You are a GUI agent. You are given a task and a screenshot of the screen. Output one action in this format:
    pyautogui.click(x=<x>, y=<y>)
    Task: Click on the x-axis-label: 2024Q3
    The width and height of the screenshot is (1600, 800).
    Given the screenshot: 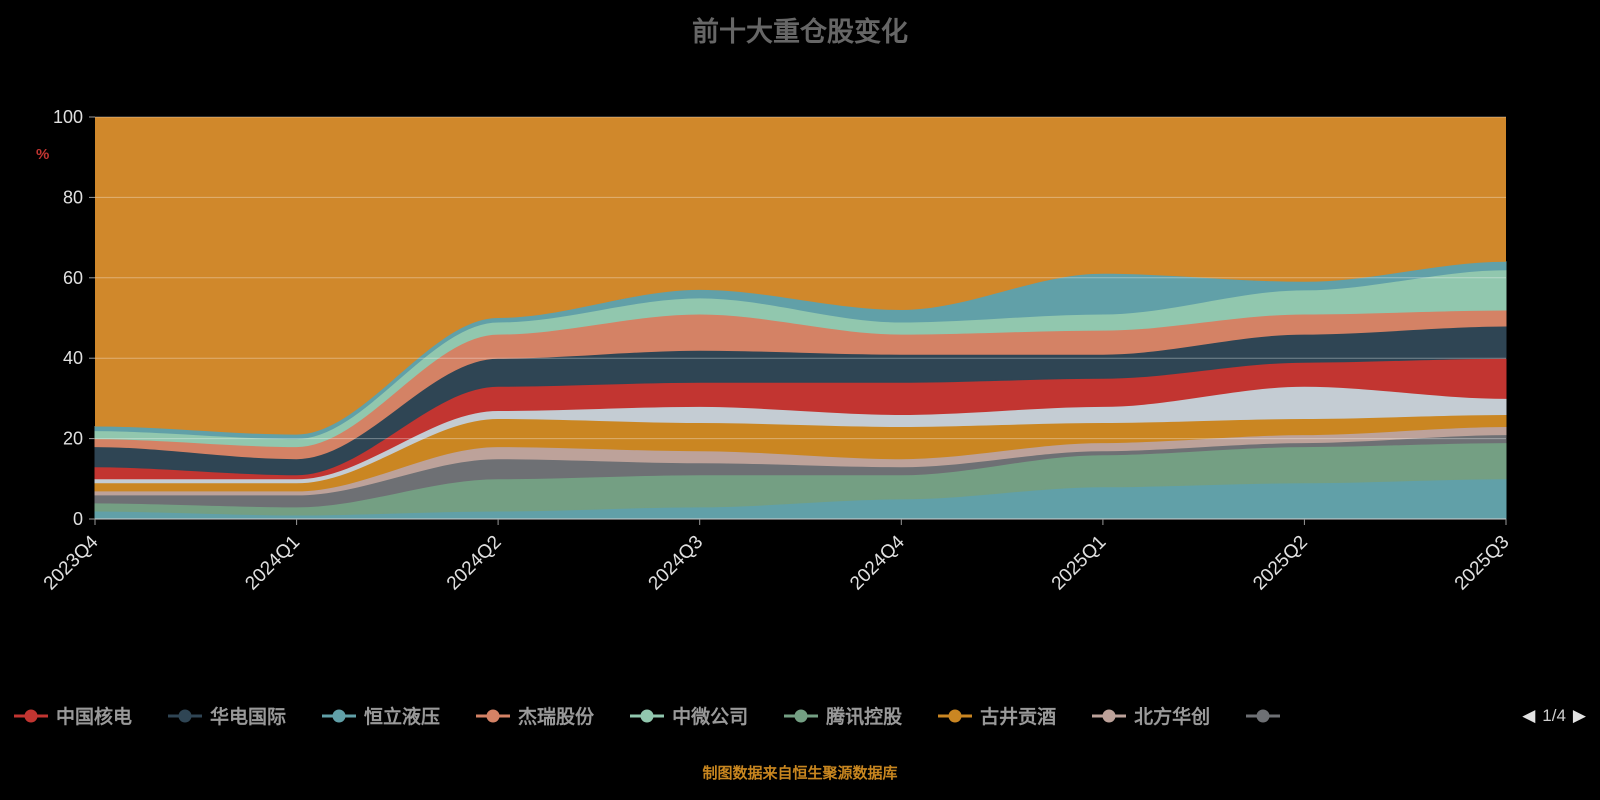 What is the action you would take?
    pyautogui.click(x=676, y=563)
    